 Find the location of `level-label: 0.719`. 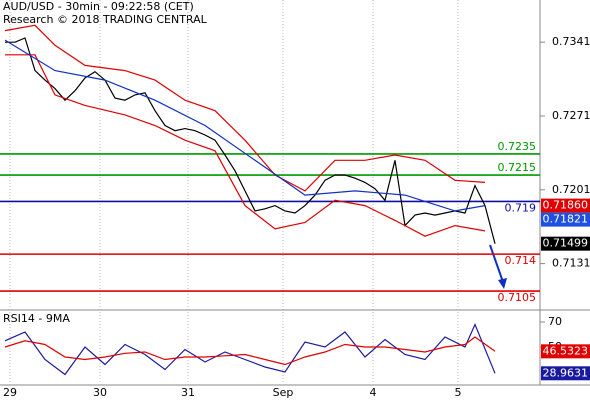

level-label: 0.719 is located at coordinates (521, 207).